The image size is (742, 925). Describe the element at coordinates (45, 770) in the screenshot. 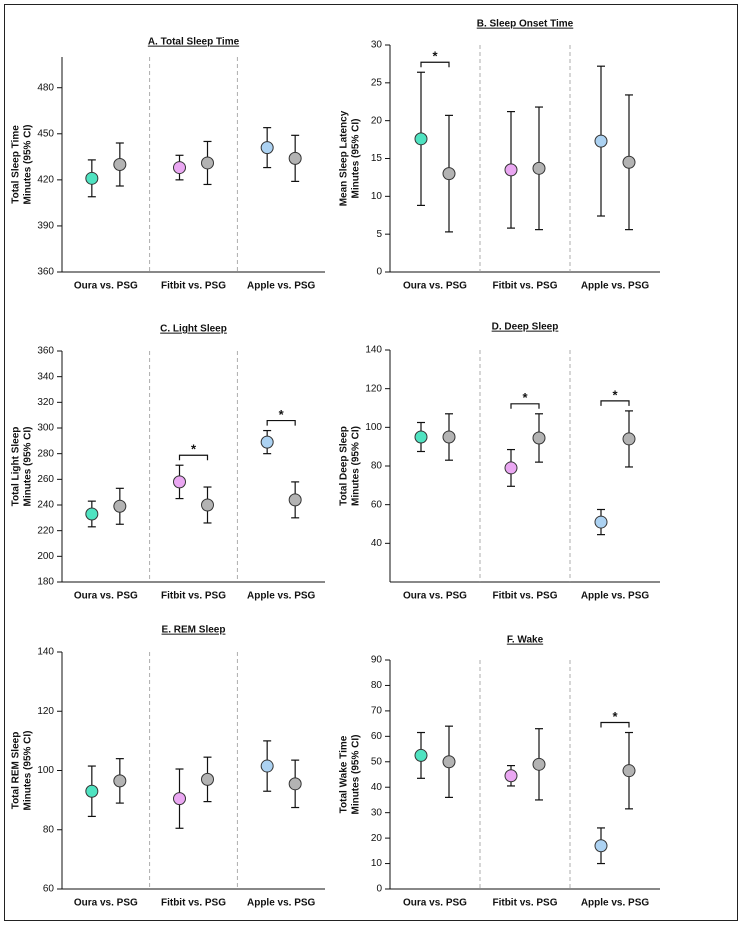

I see `y-tick-label: 100` at that location.